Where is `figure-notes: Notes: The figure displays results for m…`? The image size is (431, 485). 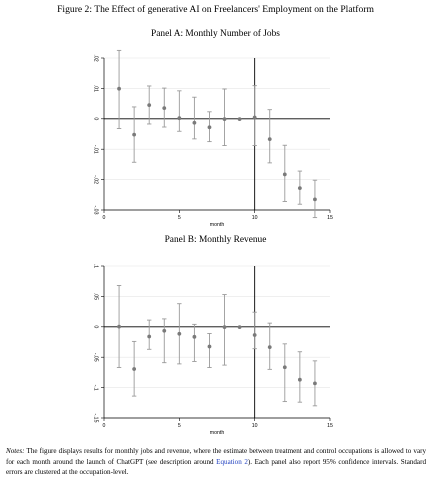
figure-notes: Notes: The figure displays results for m… is located at coordinates (216, 462).